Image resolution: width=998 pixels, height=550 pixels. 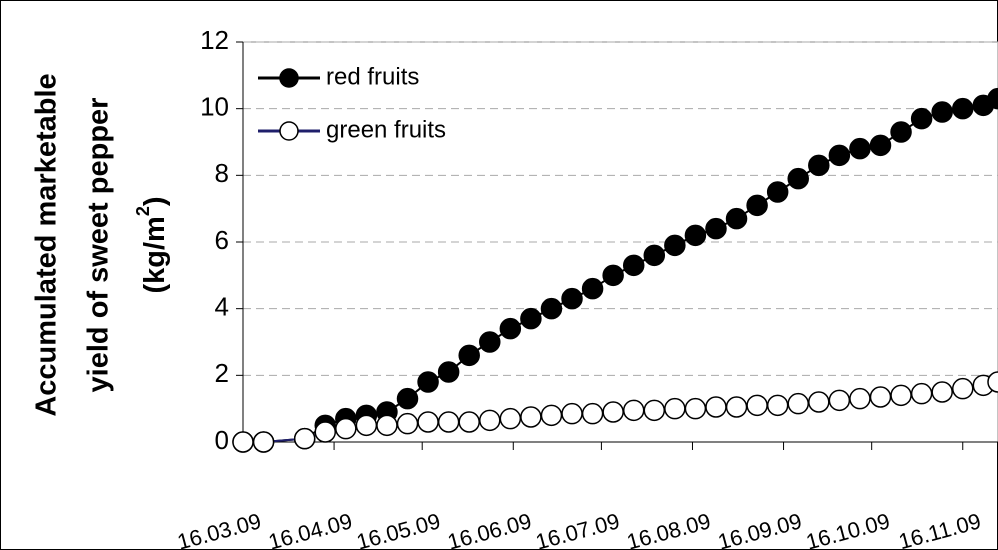 What do you see at coordinates (222, 240) in the screenshot?
I see `y-tick-label: 6` at bounding box center [222, 240].